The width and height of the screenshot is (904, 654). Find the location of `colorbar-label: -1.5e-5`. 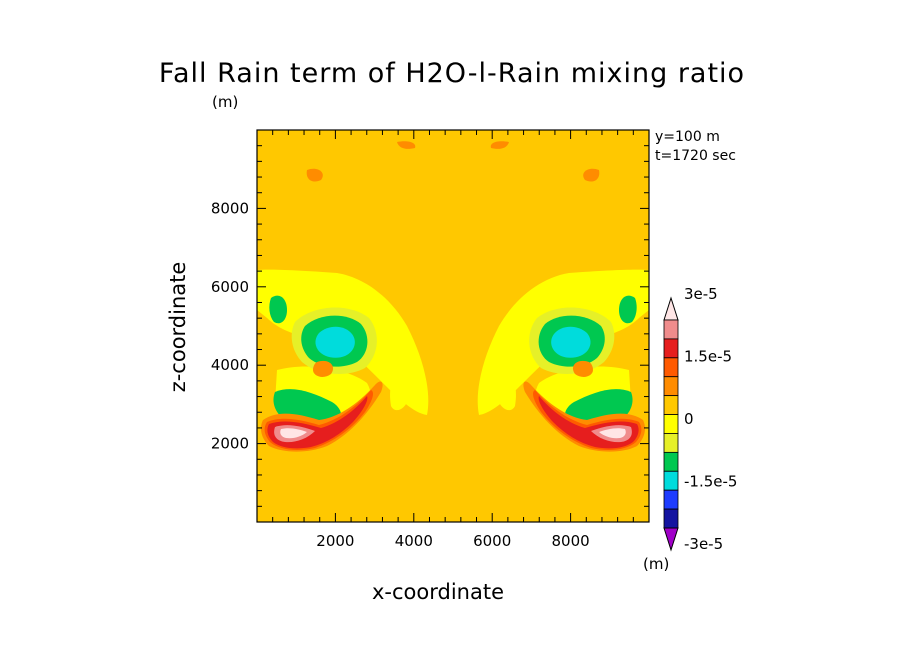

colorbar-label: -1.5e-5 is located at coordinates (710, 481).